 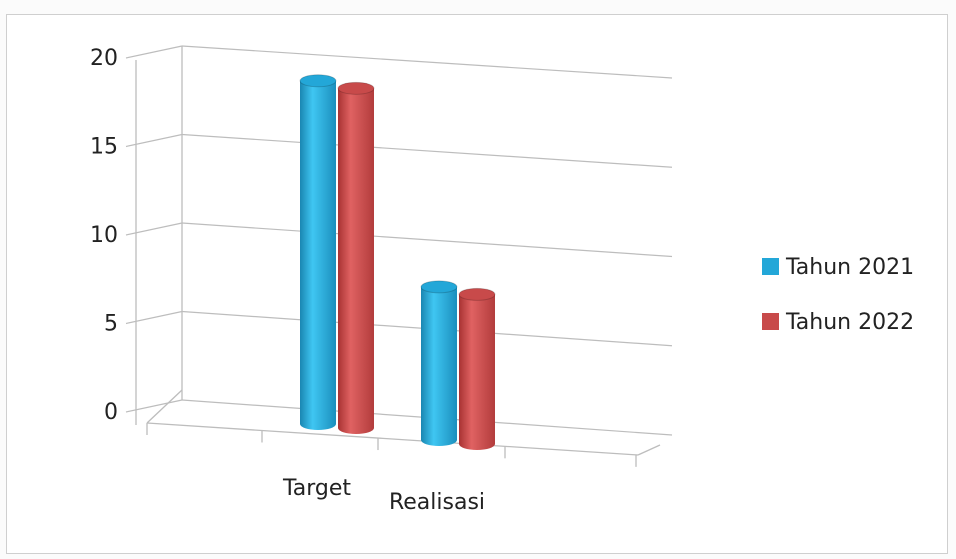 What do you see at coordinates (849, 322) in the screenshot?
I see `legend-label: Tahun 2022` at bounding box center [849, 322].